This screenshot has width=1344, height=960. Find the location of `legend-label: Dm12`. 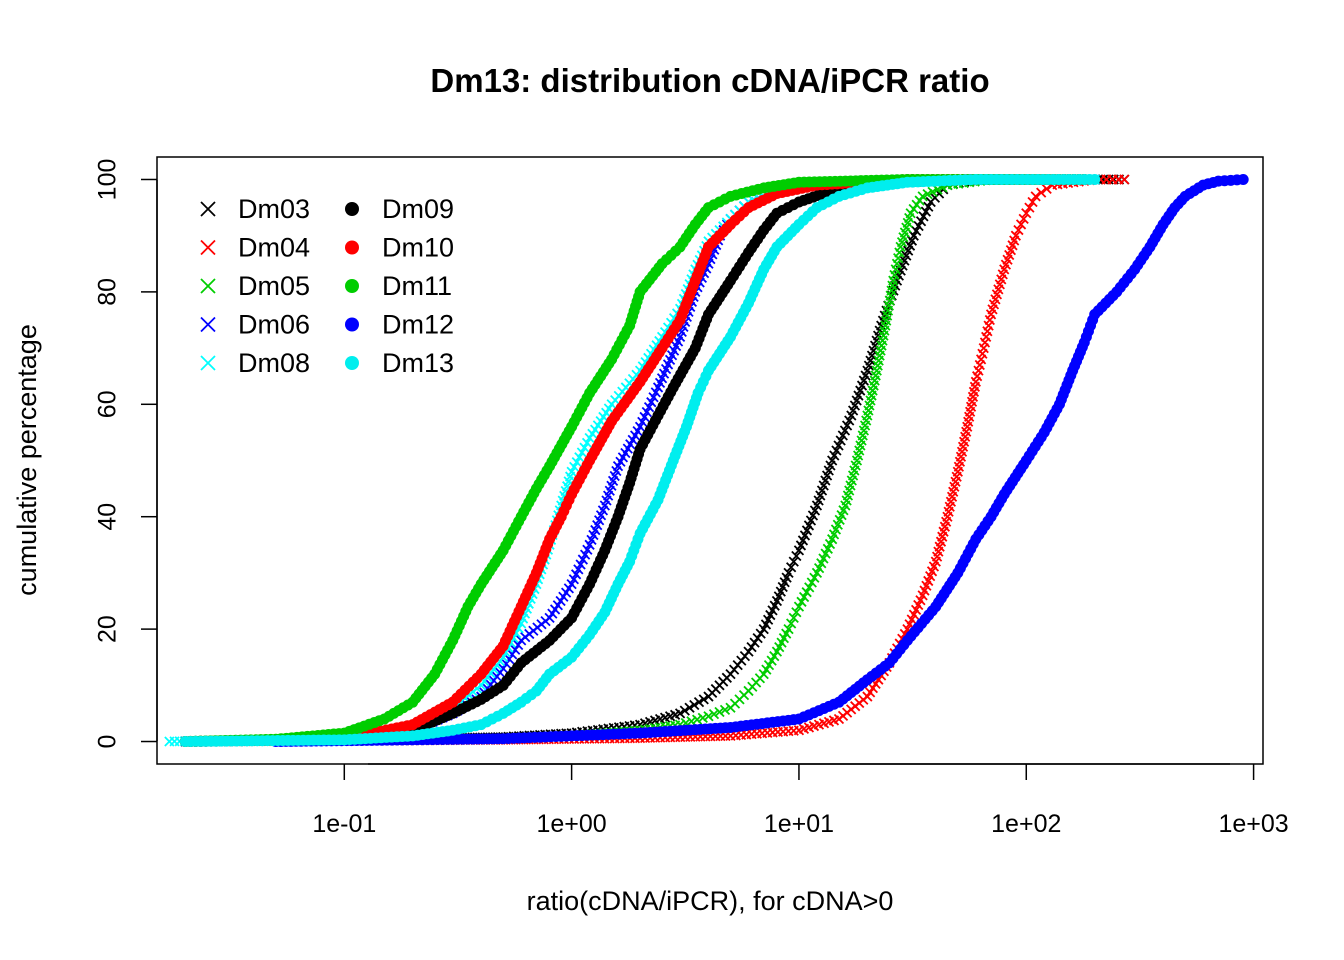

legend-label: Dm12 is located at coordinates (418, 325).